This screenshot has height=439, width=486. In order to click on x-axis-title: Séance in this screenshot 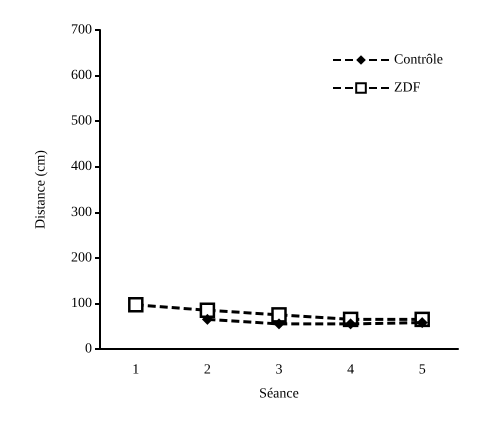, I will do `click(279, 394)`.